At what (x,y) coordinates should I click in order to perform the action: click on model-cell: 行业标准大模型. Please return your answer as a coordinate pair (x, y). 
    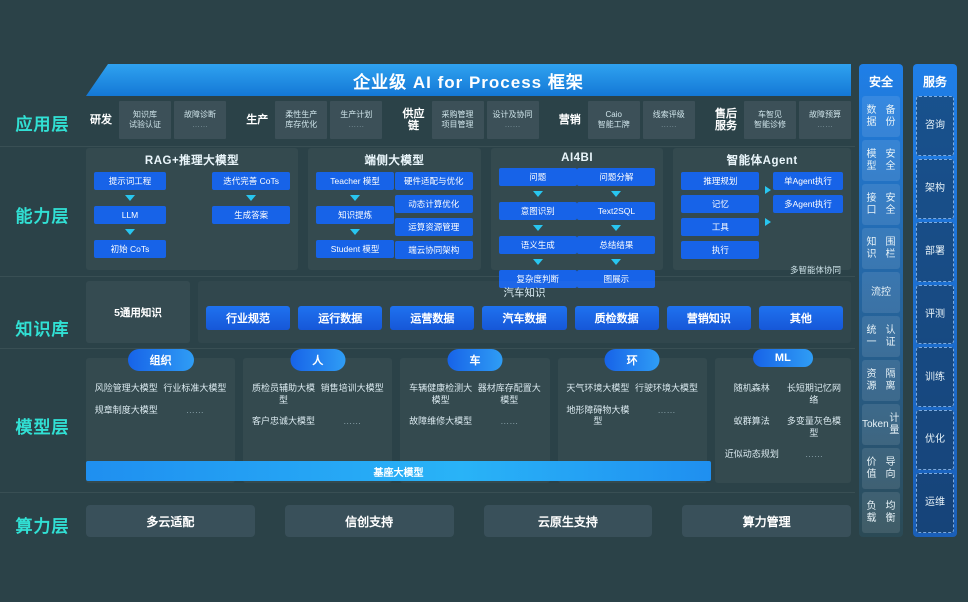
    Looking at the image, I should click on (195, 388).